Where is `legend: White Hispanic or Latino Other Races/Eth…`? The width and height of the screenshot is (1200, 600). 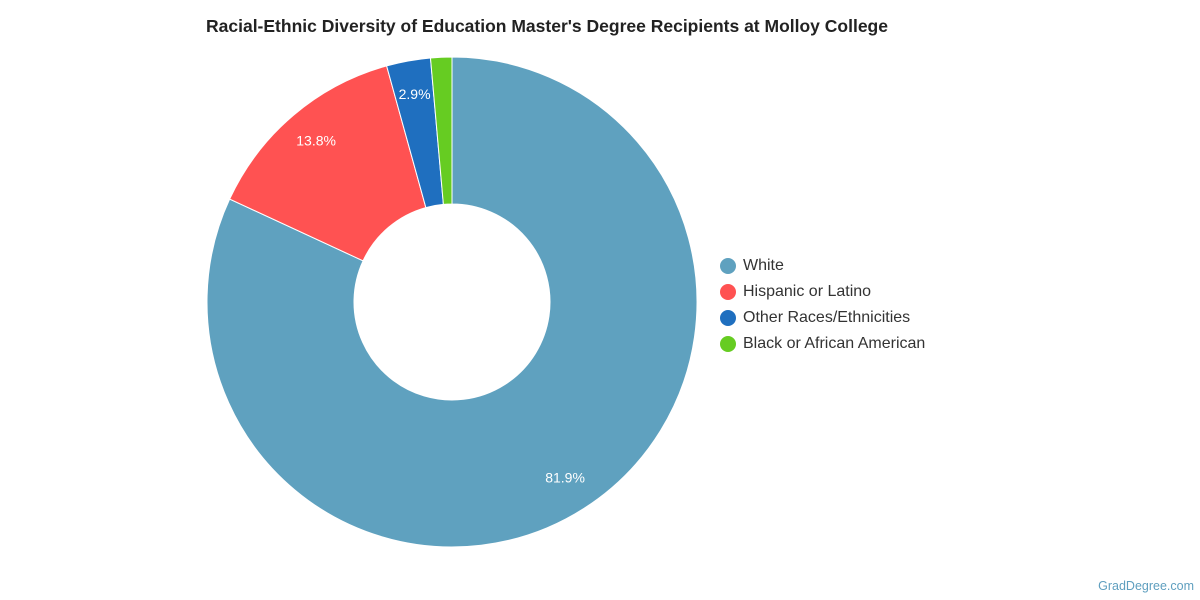
legend: White Hispanic or Latino Other Races/Eth… is located at coordinates (822, 305).